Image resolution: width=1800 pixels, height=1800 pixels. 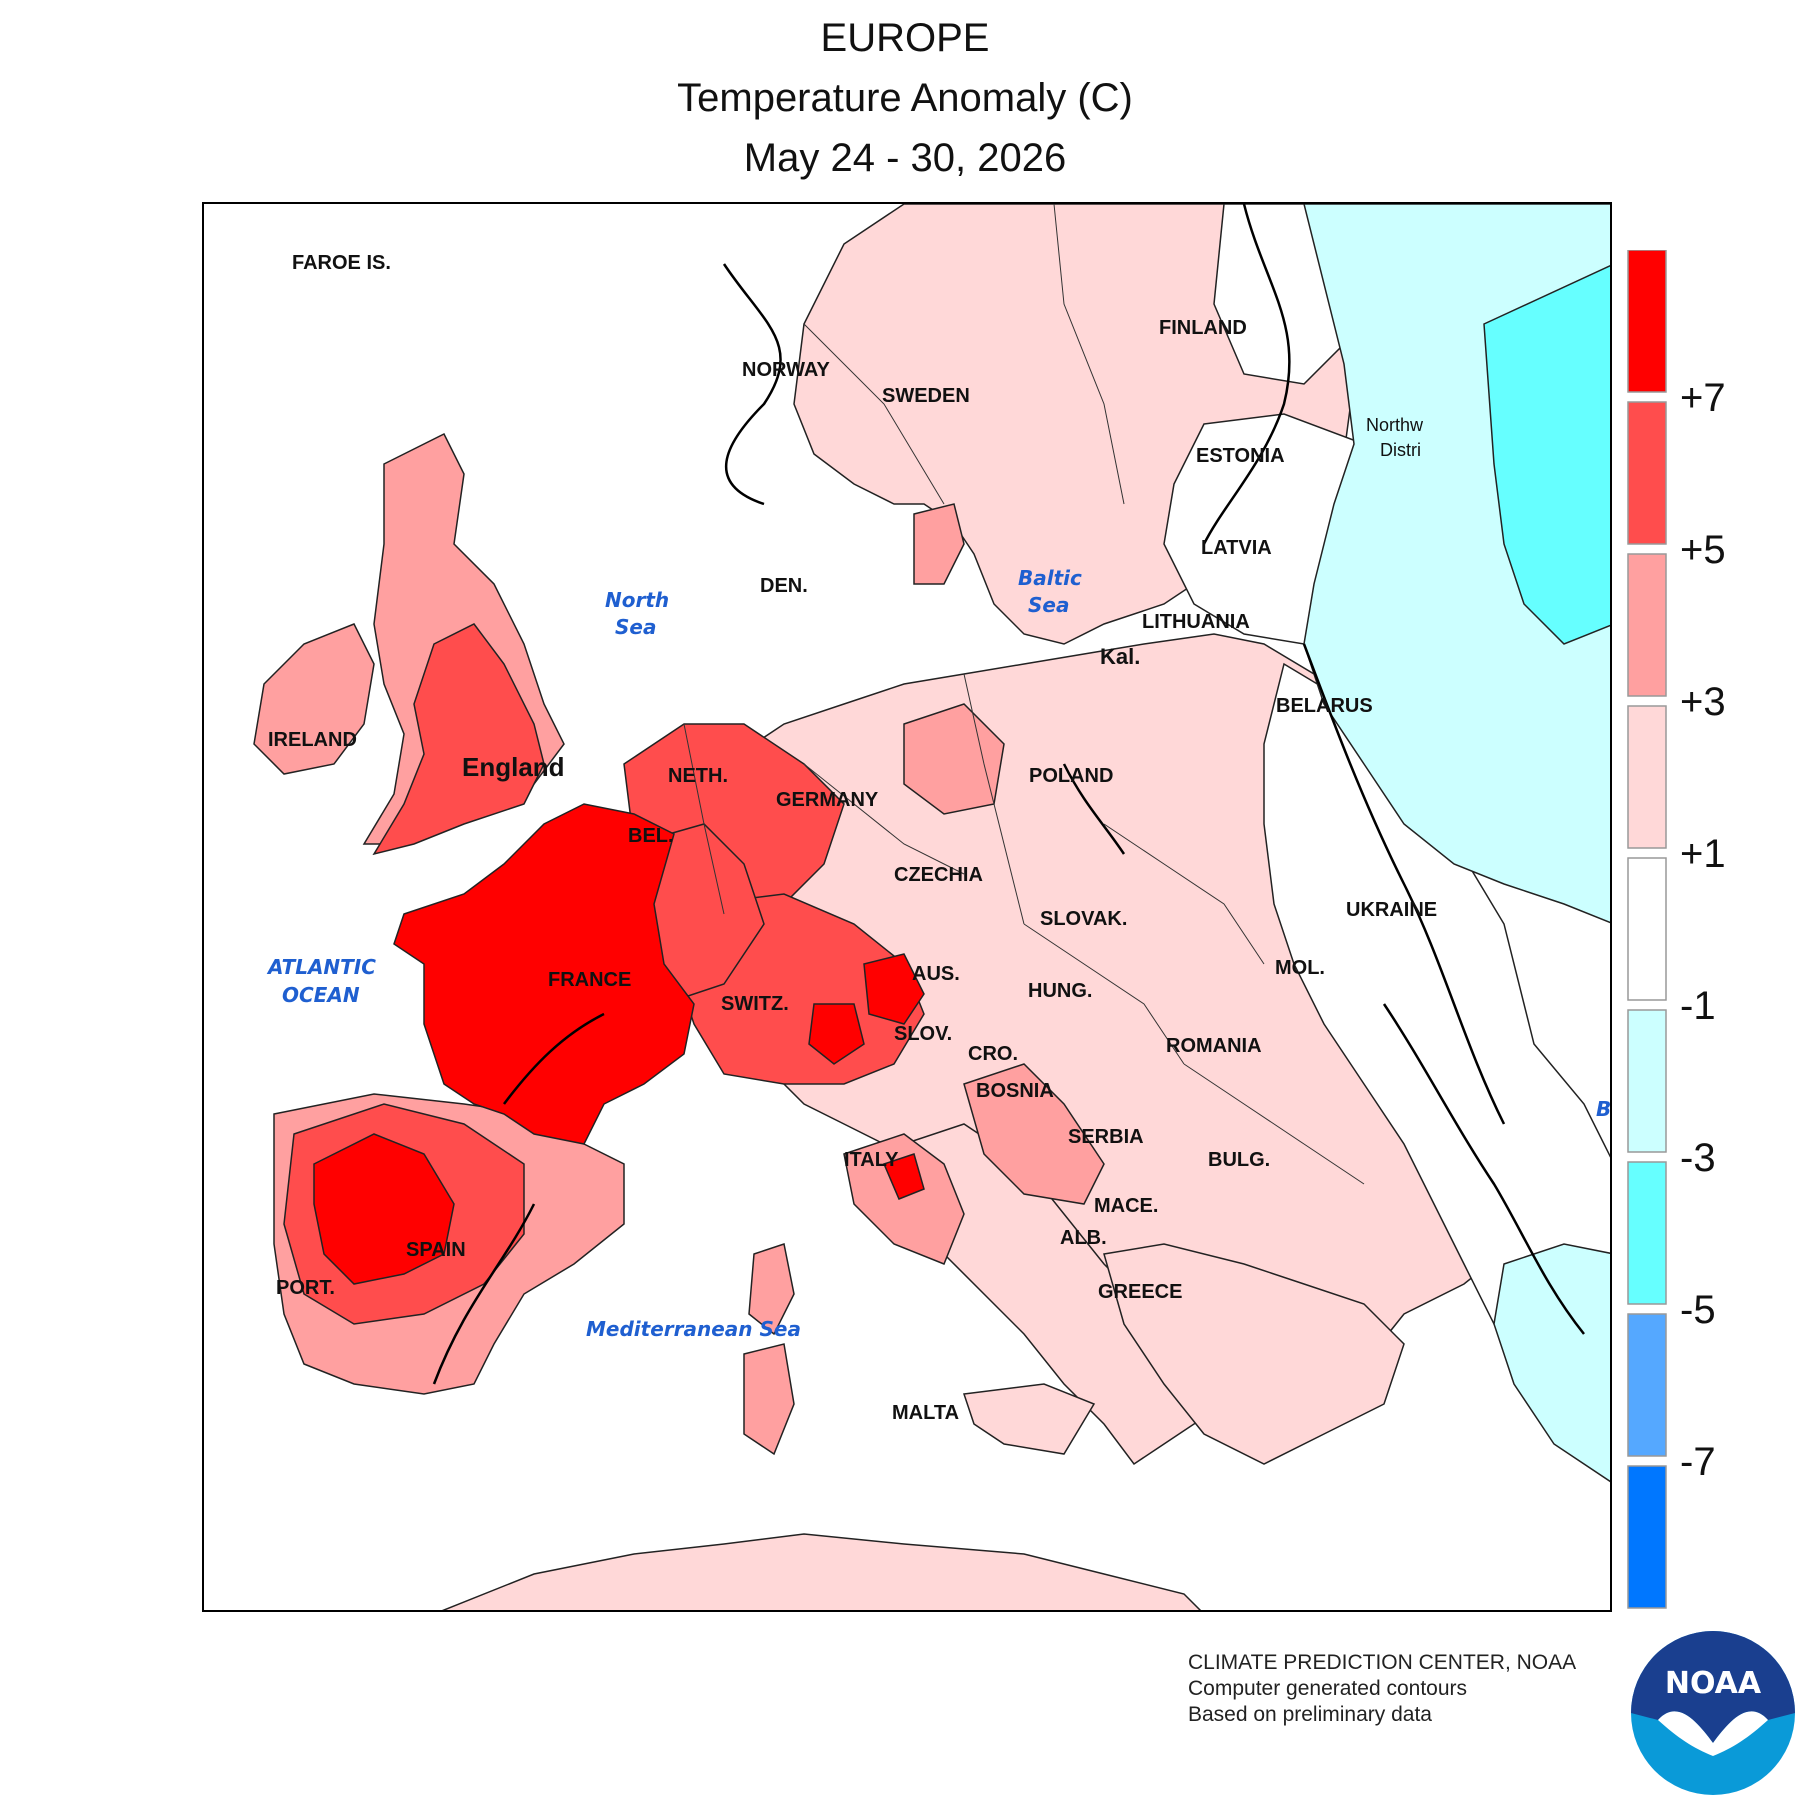 What do you see at coordinates (1703, 702) in the screenshot?
I see `legend-label: +3` at bounding box center [1703, 702].